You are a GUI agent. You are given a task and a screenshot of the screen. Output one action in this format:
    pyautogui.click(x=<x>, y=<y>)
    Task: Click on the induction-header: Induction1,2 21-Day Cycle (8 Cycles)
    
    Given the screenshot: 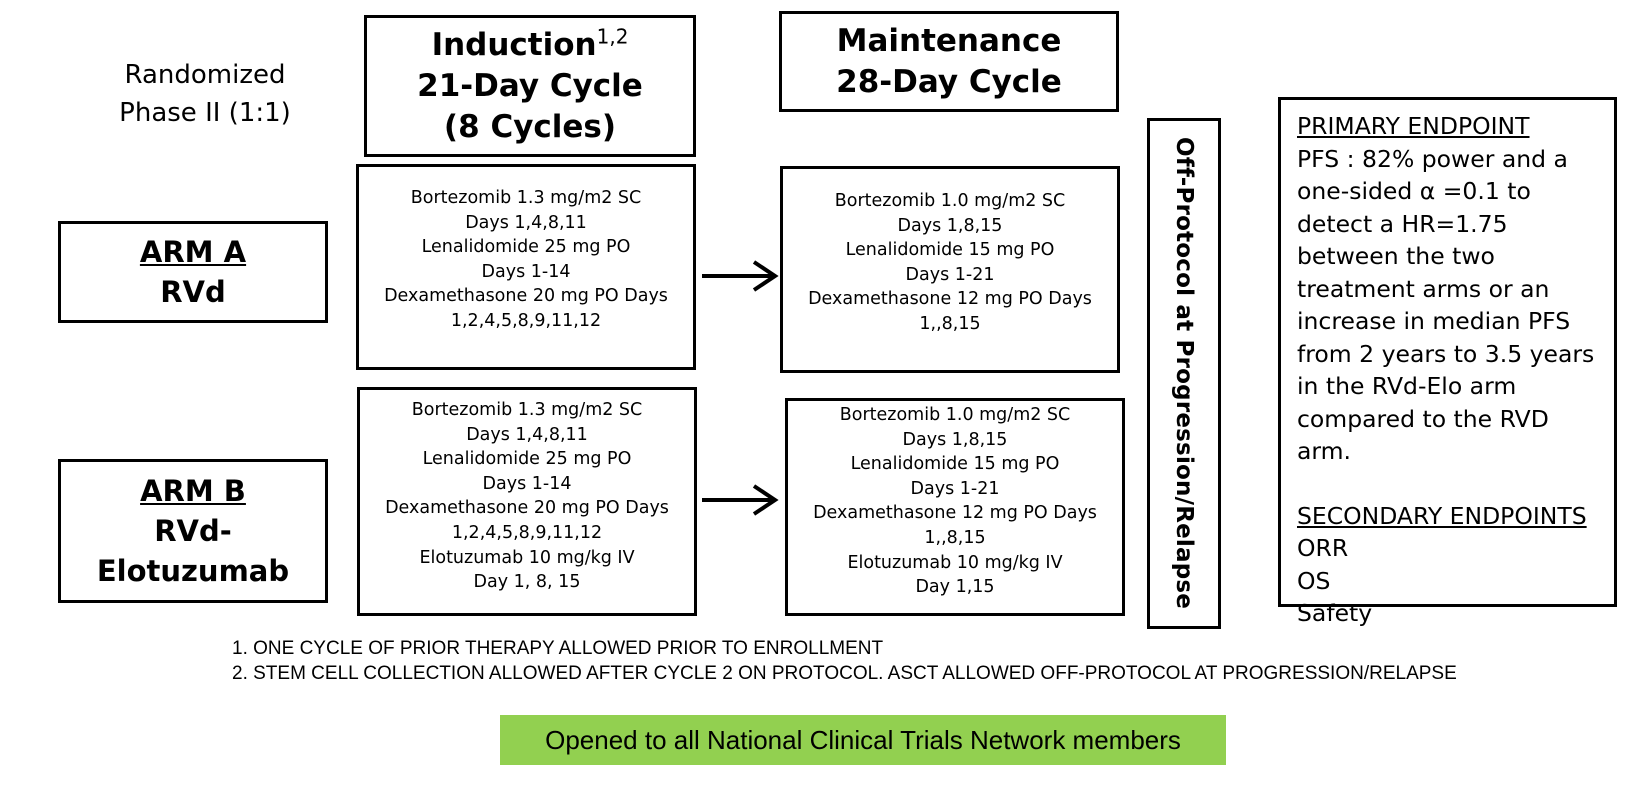 What is the action you would take?
    pyautogui.click(x=530, y=86)
    